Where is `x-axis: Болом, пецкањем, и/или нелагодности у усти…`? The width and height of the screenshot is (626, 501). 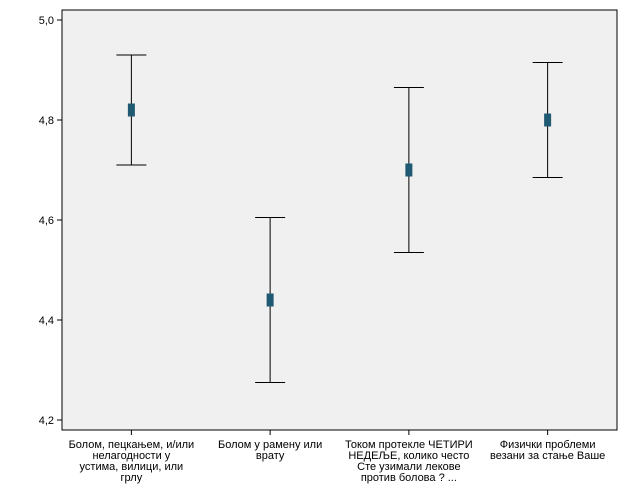
x-axis: Болом, пецкањем, и/или нелагодности у усти… is located at coordinates (337, 457).